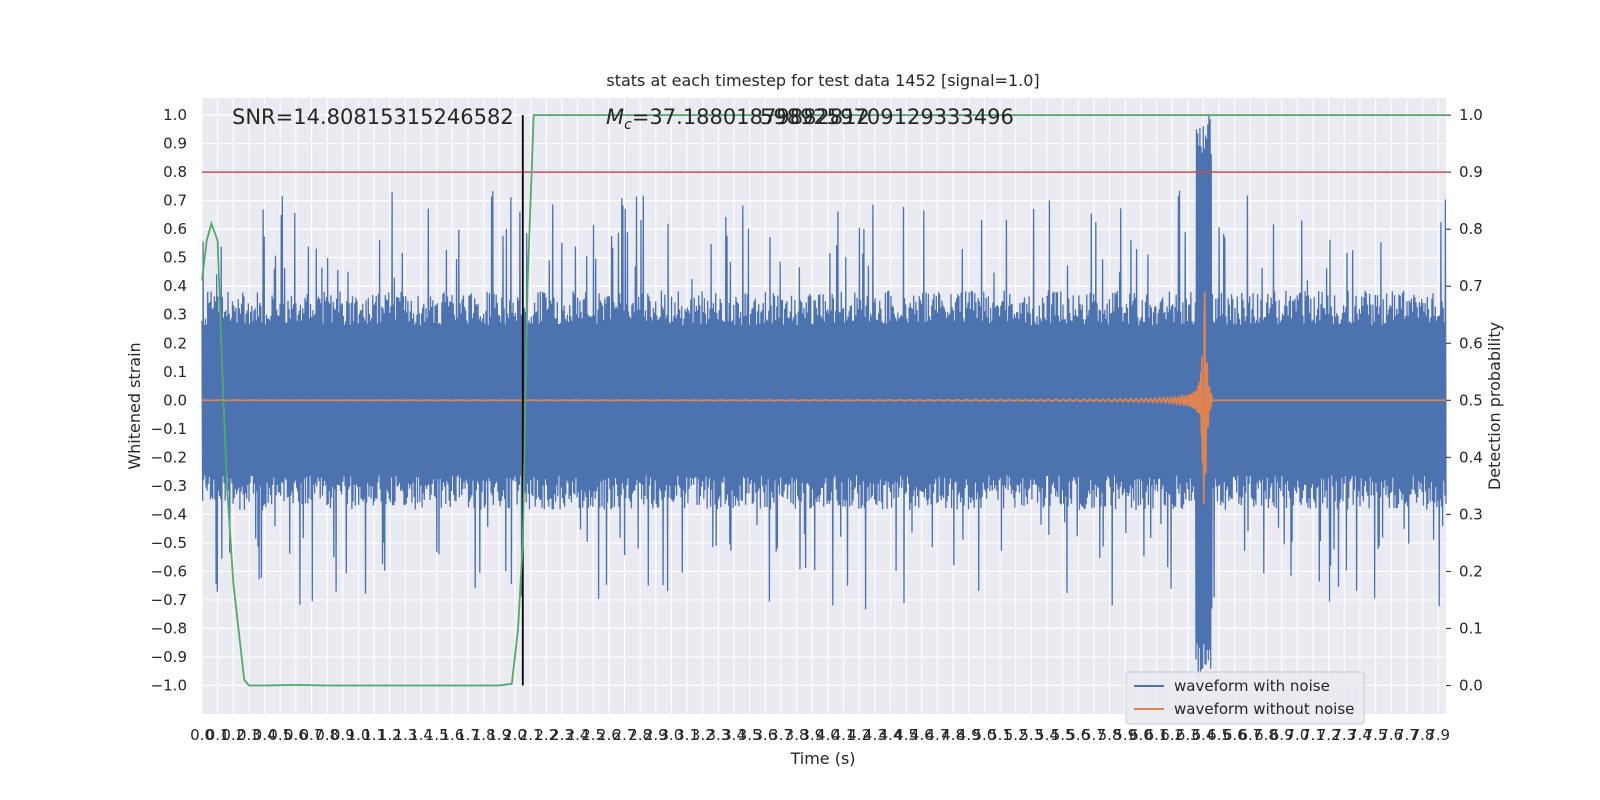 The width and height of the screenshot is (1600, 800). Describe the element at coordinates (169, 657) in the screenshot. I see `y-tick-label: −0.9` at that location.